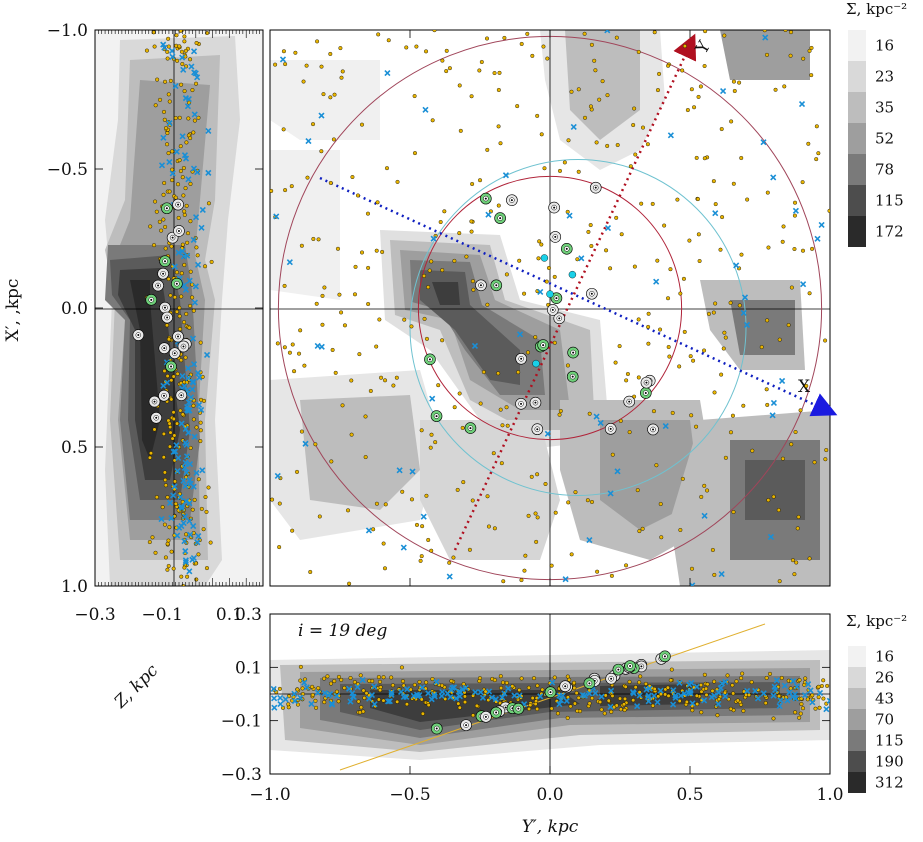  What do you see at coordinates (884, 139) in the screenshot?
I see `colorbar-level: 52` at bounding box center [884, 139].